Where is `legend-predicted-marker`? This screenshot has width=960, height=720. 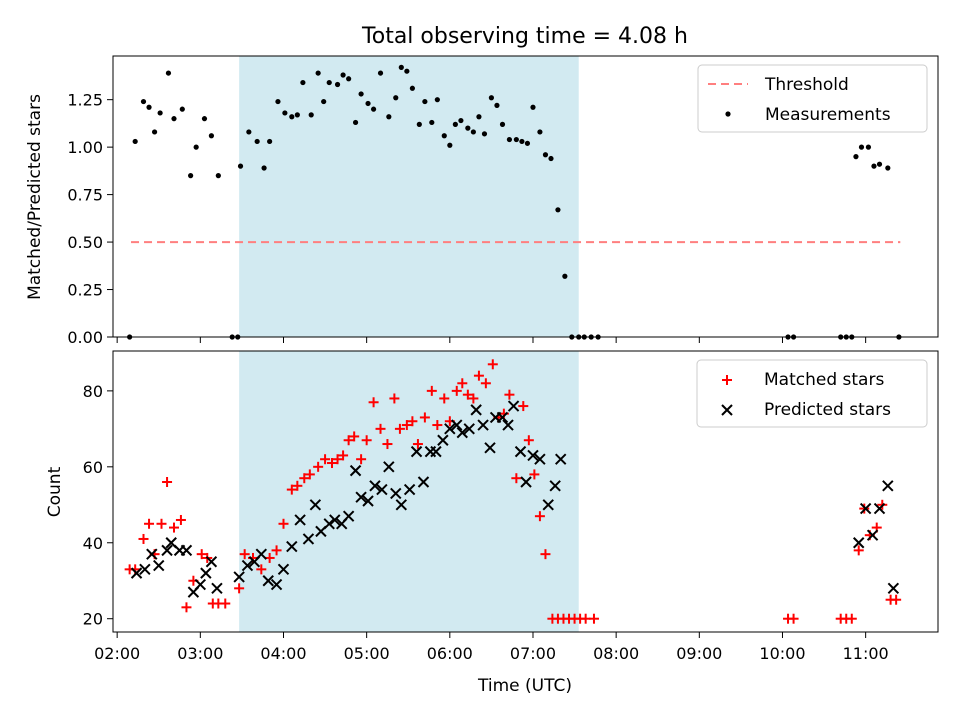
legend-predicted-marker is located at coordinates (727, 410).